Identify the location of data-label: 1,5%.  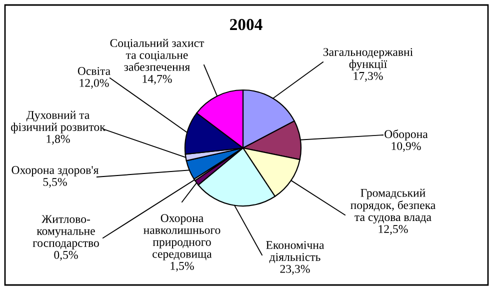
(182, 267).